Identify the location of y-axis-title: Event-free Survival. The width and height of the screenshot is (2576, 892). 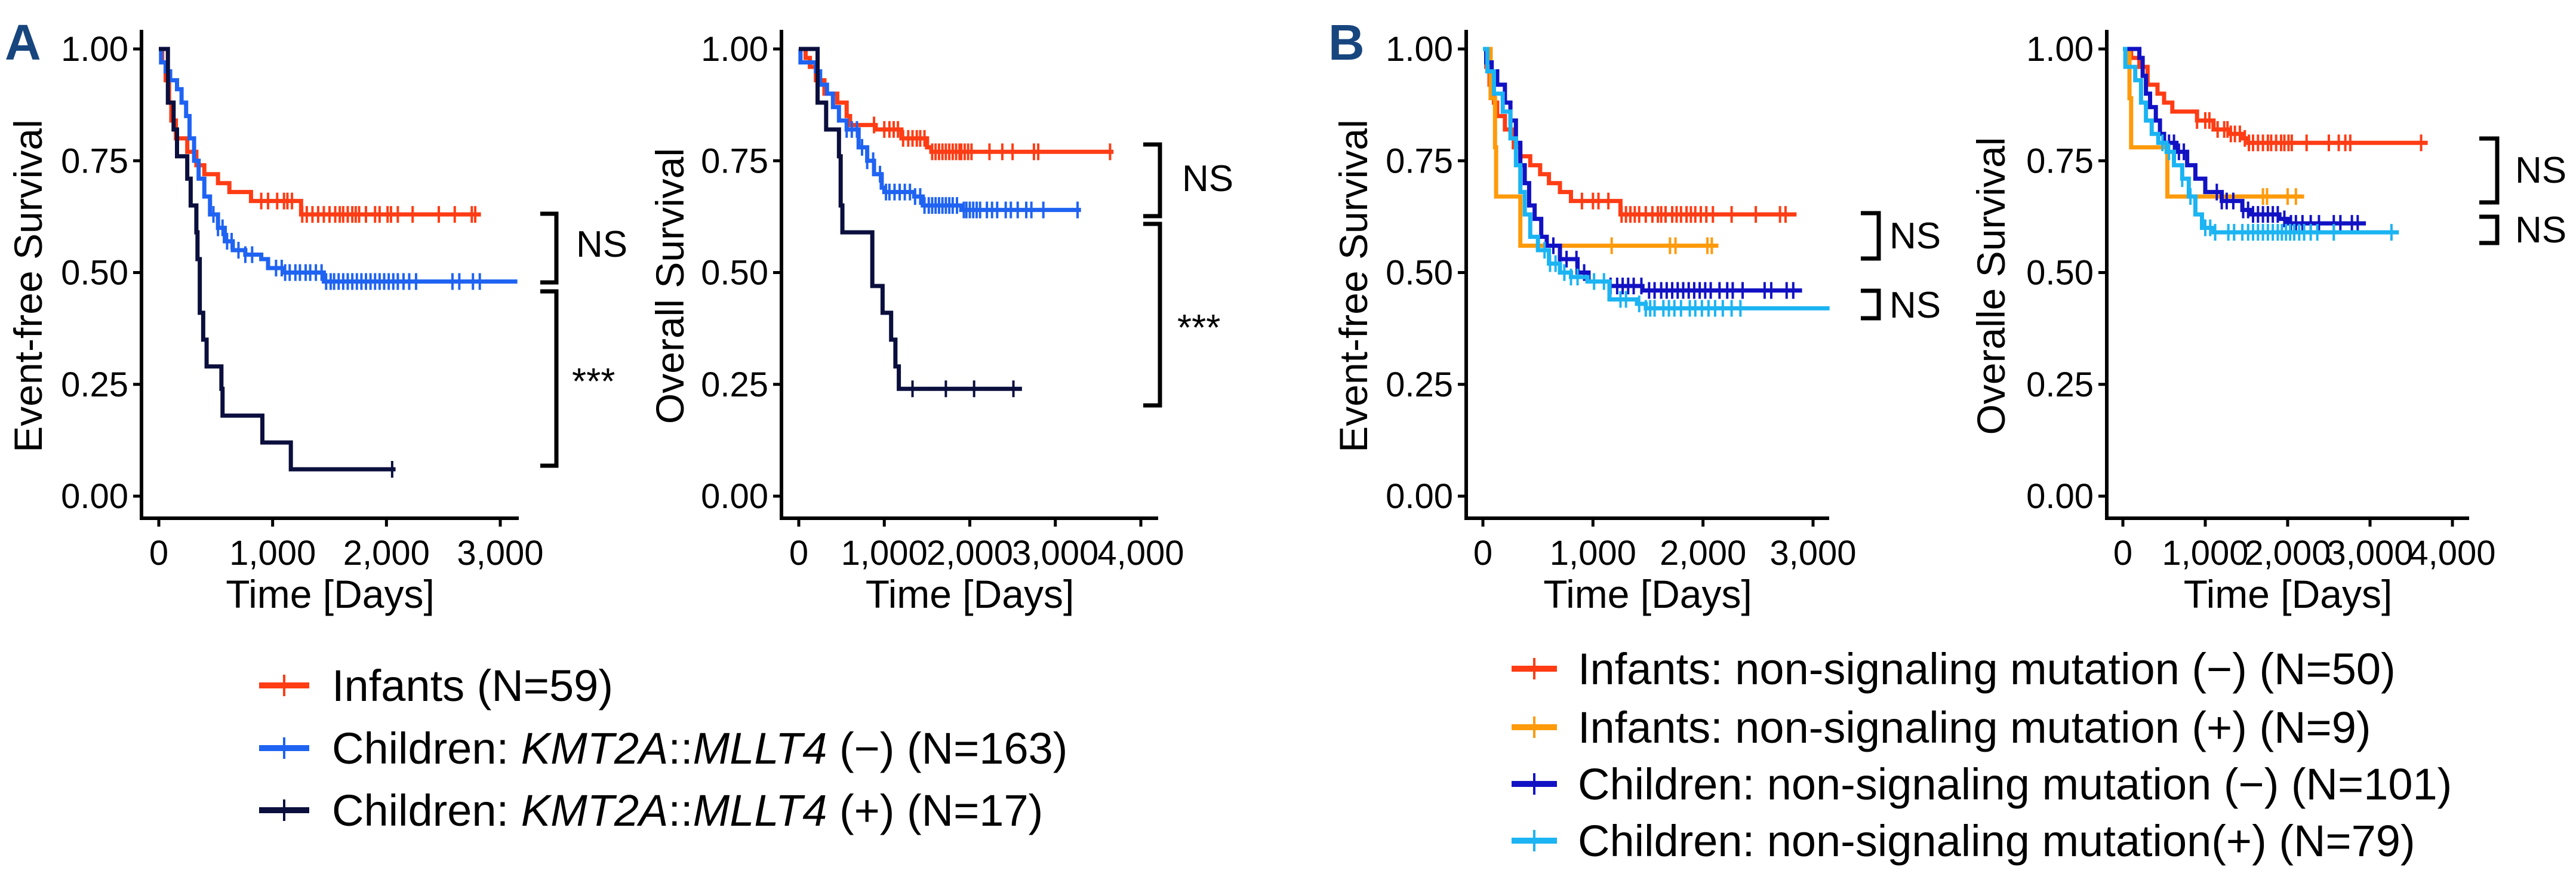
(1353, 286).